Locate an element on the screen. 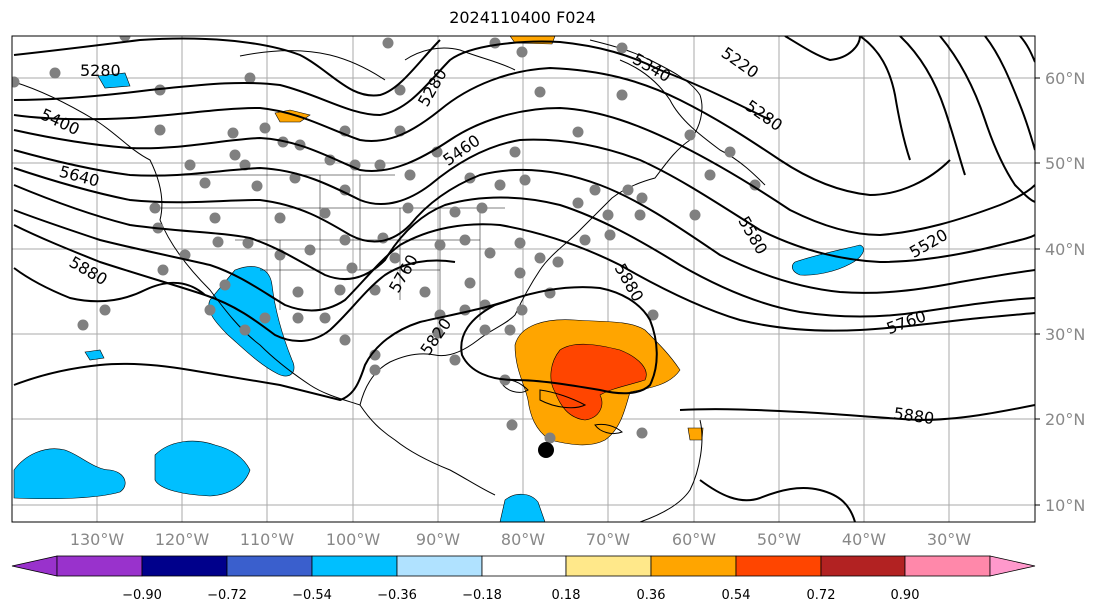 The height and width of the screenshot is (615, 1105). positive-anomaly-core is located at coordinates (598, 382).